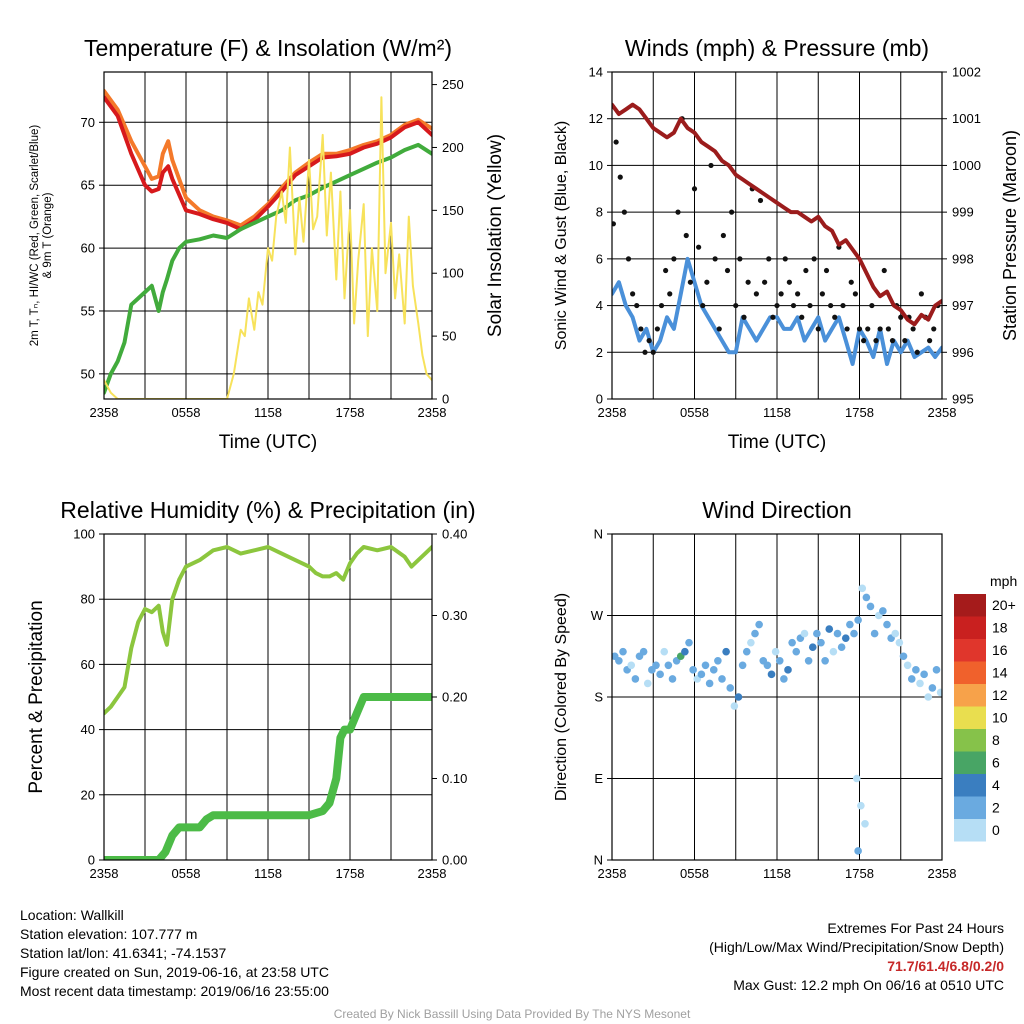 The image size is (1024, 1024). What do you see at coordinates (561, 697) in the screenshot?
I see `dir-ylabel: Direction (Colored By Speed)` at bounding box center [561, 697].